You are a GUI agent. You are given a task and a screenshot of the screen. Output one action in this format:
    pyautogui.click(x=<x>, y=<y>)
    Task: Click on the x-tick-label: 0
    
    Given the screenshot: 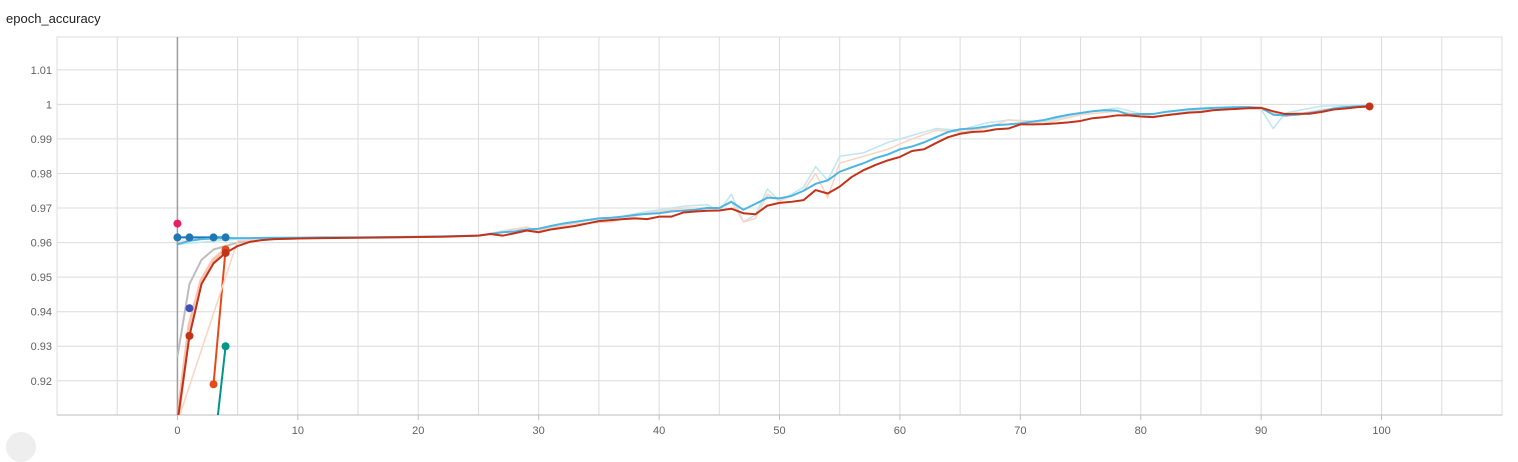 What is the action you would take?
    pyautogui.click(x=177, y=431)
    